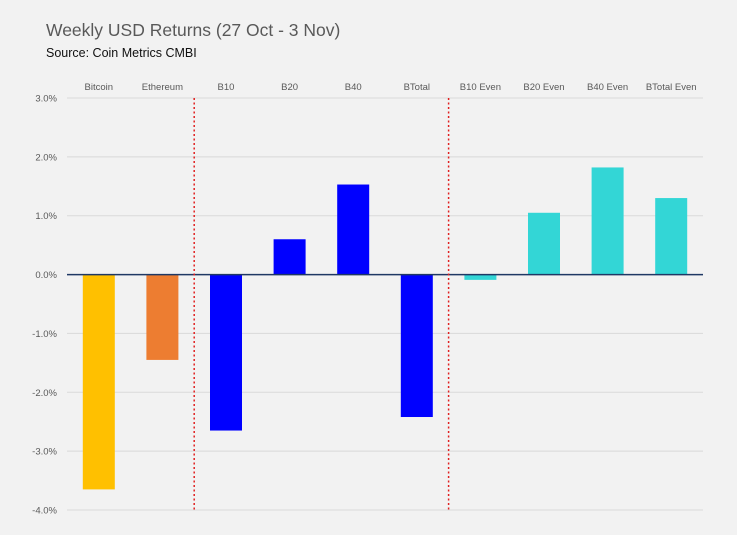 This screenshot has width=737, height=535. What do you see at coordinates (417, 87) in the screenshot?
I see `category-label: BTotal` at bounding box center [417, 87].